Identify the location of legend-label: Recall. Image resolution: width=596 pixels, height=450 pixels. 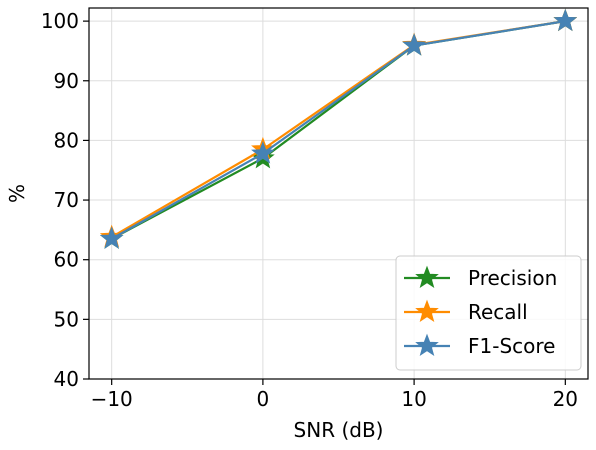
(498, 312).